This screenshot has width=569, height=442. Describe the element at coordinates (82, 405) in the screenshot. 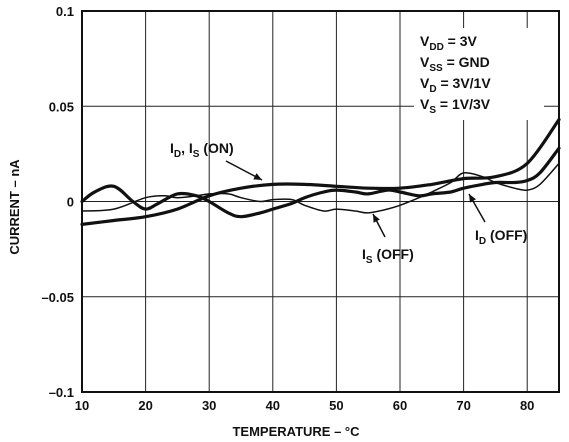

I see `x-tick-label: 10` at that location.